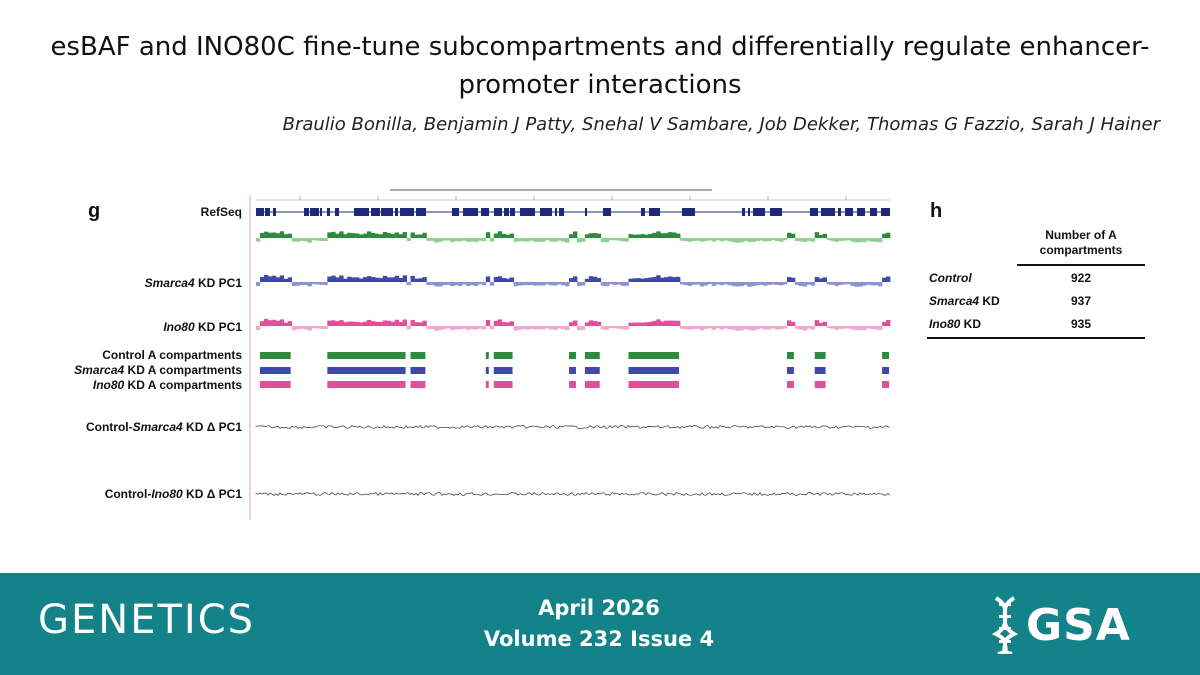 Image resolution: width=1200 pixels, height=675 pixels. What do you see at coordinates (820, 370) in the screenshot?
I see `smarca4-a-compartment-block` at bounding box center [820, 370].